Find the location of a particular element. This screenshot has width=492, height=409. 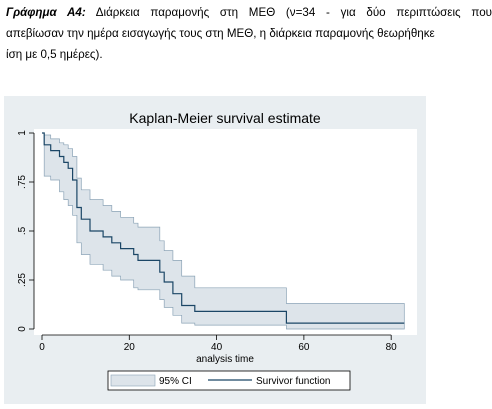

x-tick-label: 40 is located at coordinates (217, 347).